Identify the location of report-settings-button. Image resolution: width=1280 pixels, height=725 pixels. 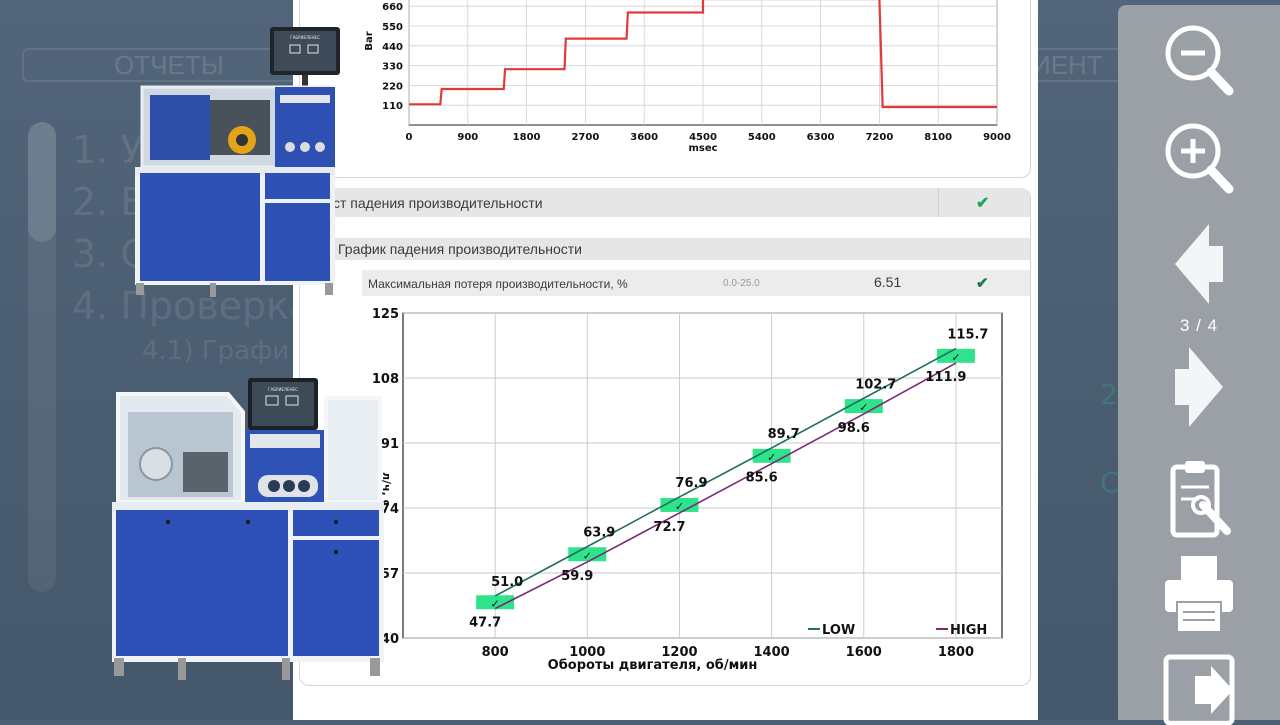
(1199, 500).